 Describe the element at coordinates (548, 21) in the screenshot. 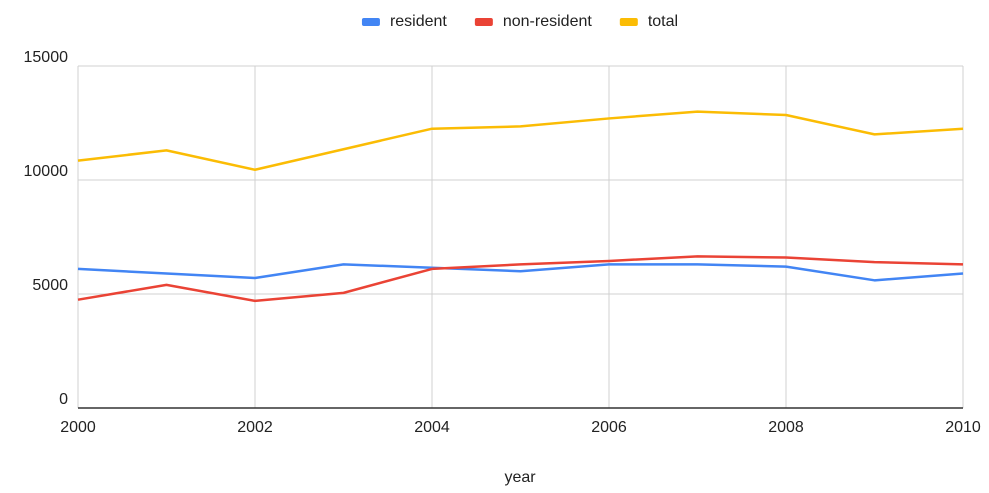

I see `legend-label: non-resident` at that location.